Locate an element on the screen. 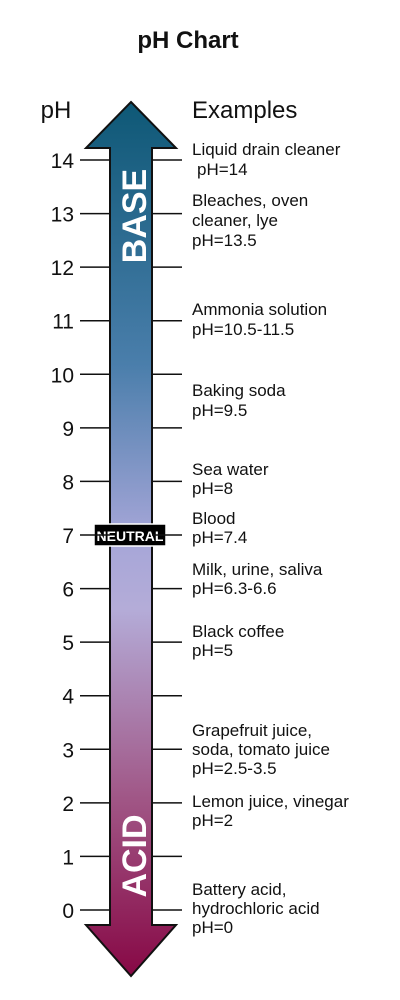 The image size is (400, 1000). example-text: Blood is located at coordinates (213, 518).